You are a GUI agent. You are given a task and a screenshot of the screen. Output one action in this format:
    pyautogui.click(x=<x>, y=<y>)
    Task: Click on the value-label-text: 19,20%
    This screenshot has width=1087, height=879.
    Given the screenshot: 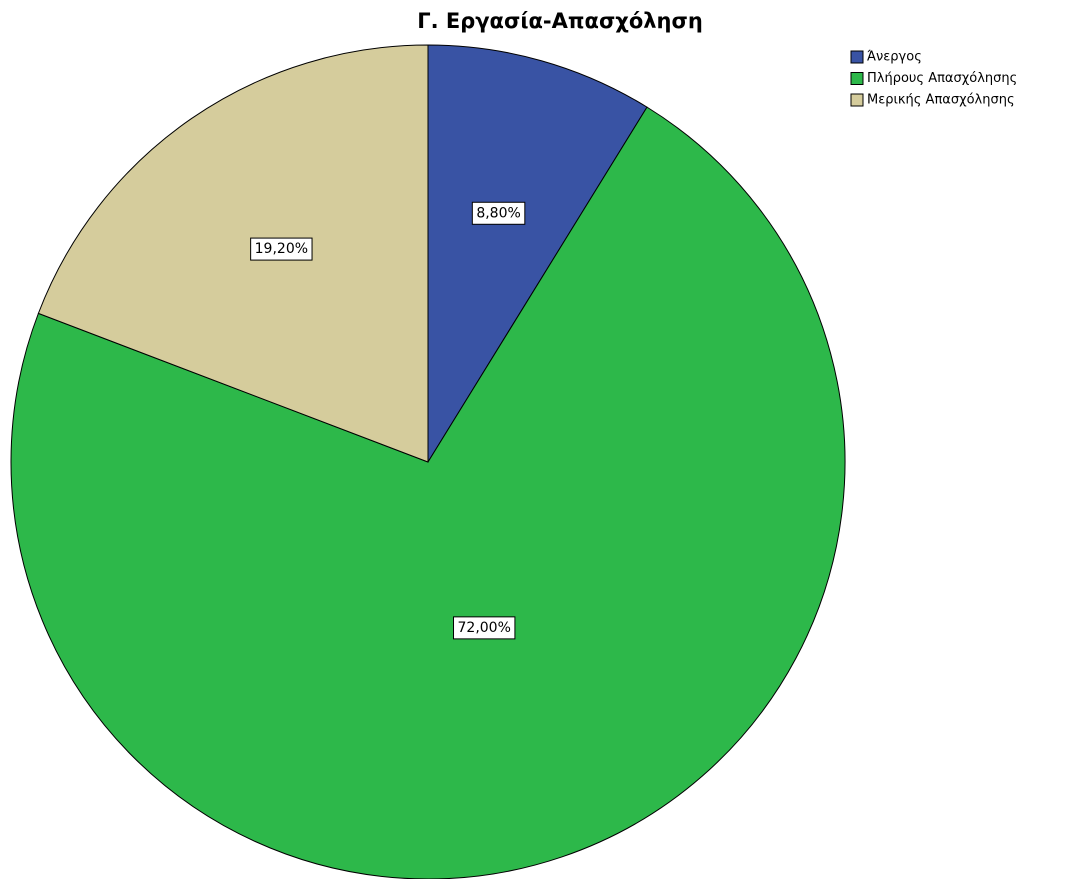 What is the action you would take?
    pyautogui.click(x=281, y=249)
    